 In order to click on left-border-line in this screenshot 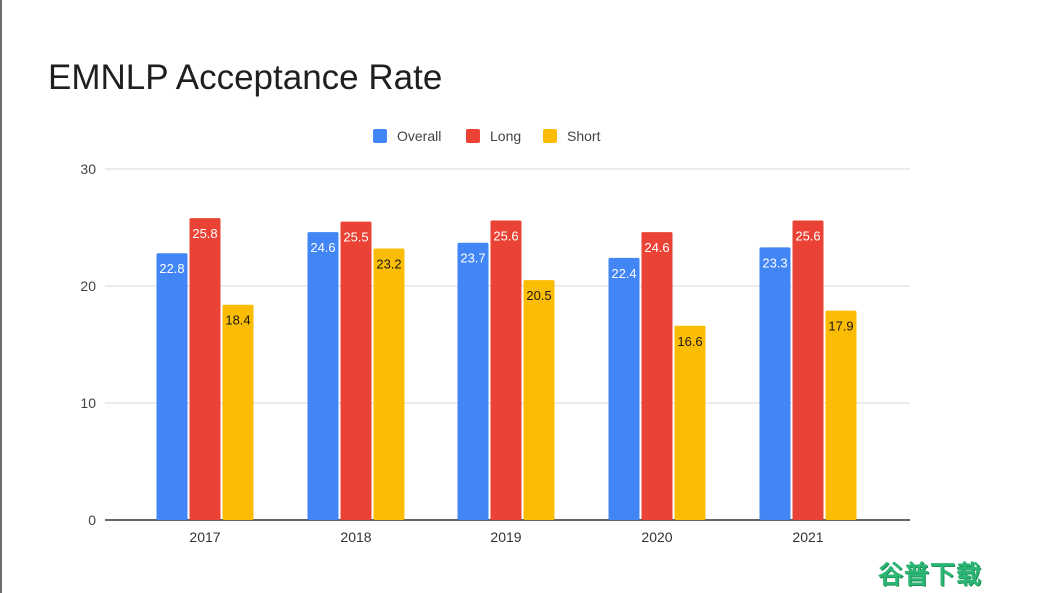, I will do `click(1, 296)`.